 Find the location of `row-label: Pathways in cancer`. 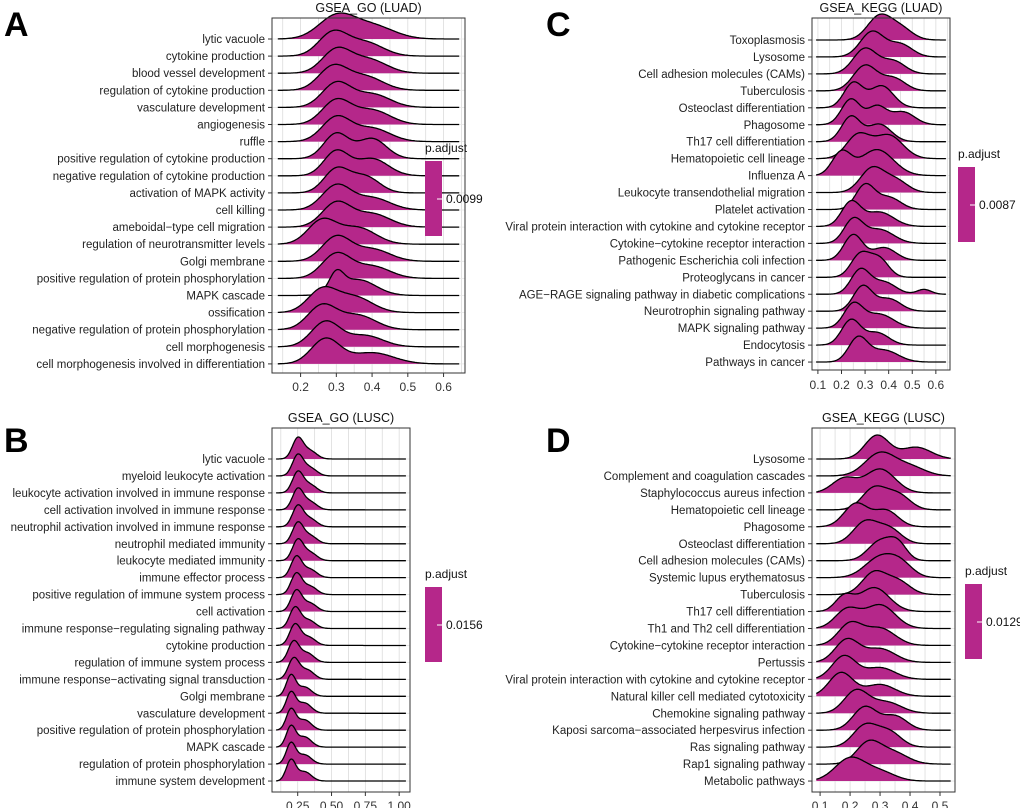

row-label: Pathways in cancer is located at coordinates (755, 363).